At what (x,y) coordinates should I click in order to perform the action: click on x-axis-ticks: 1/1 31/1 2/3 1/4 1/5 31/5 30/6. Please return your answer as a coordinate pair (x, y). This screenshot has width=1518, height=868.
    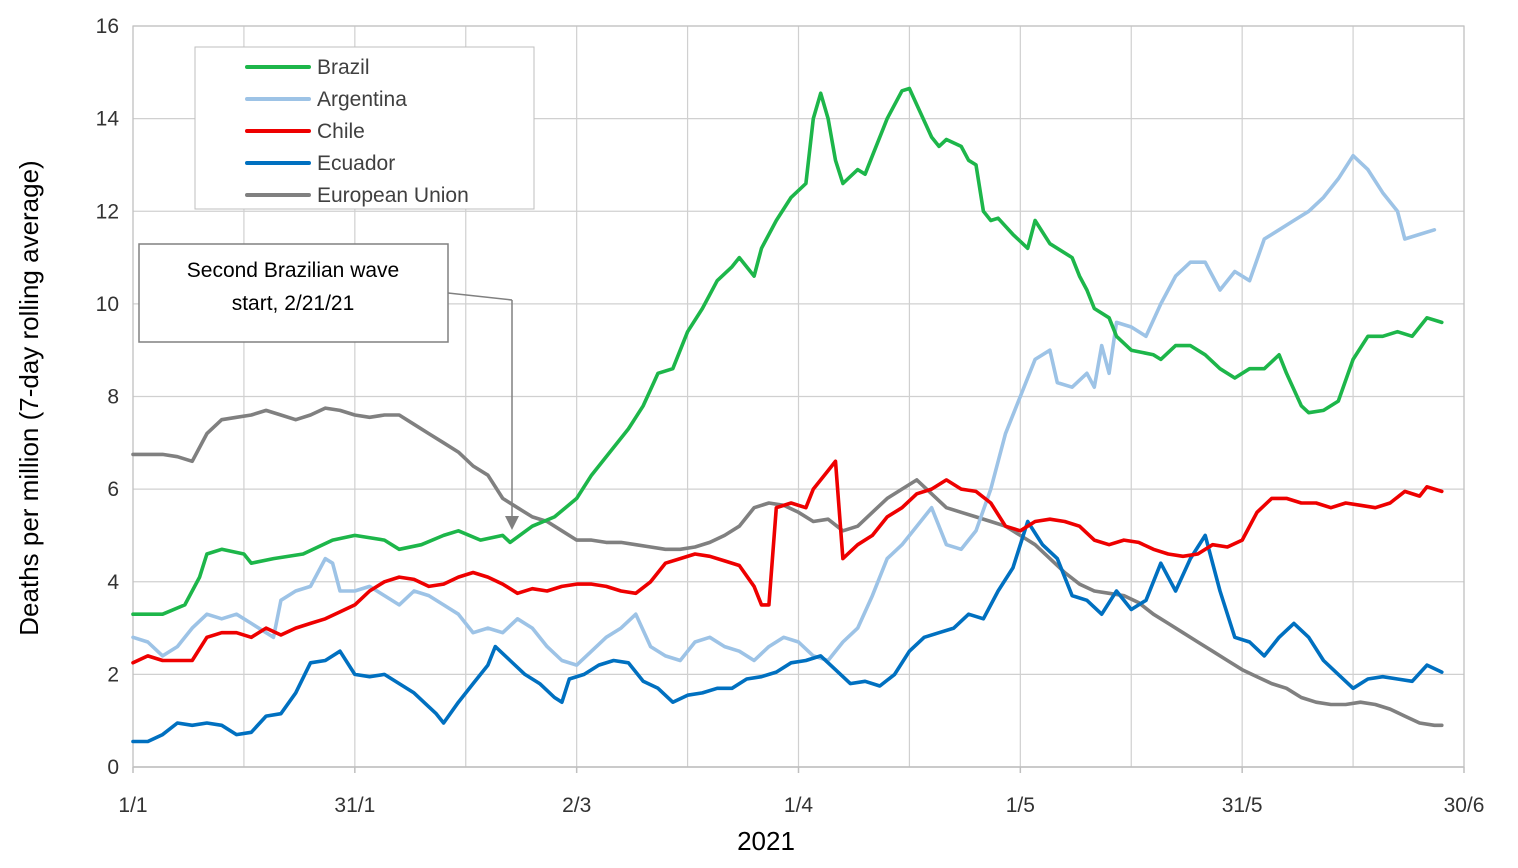
    Looking at the image, I should click on (801, 792).